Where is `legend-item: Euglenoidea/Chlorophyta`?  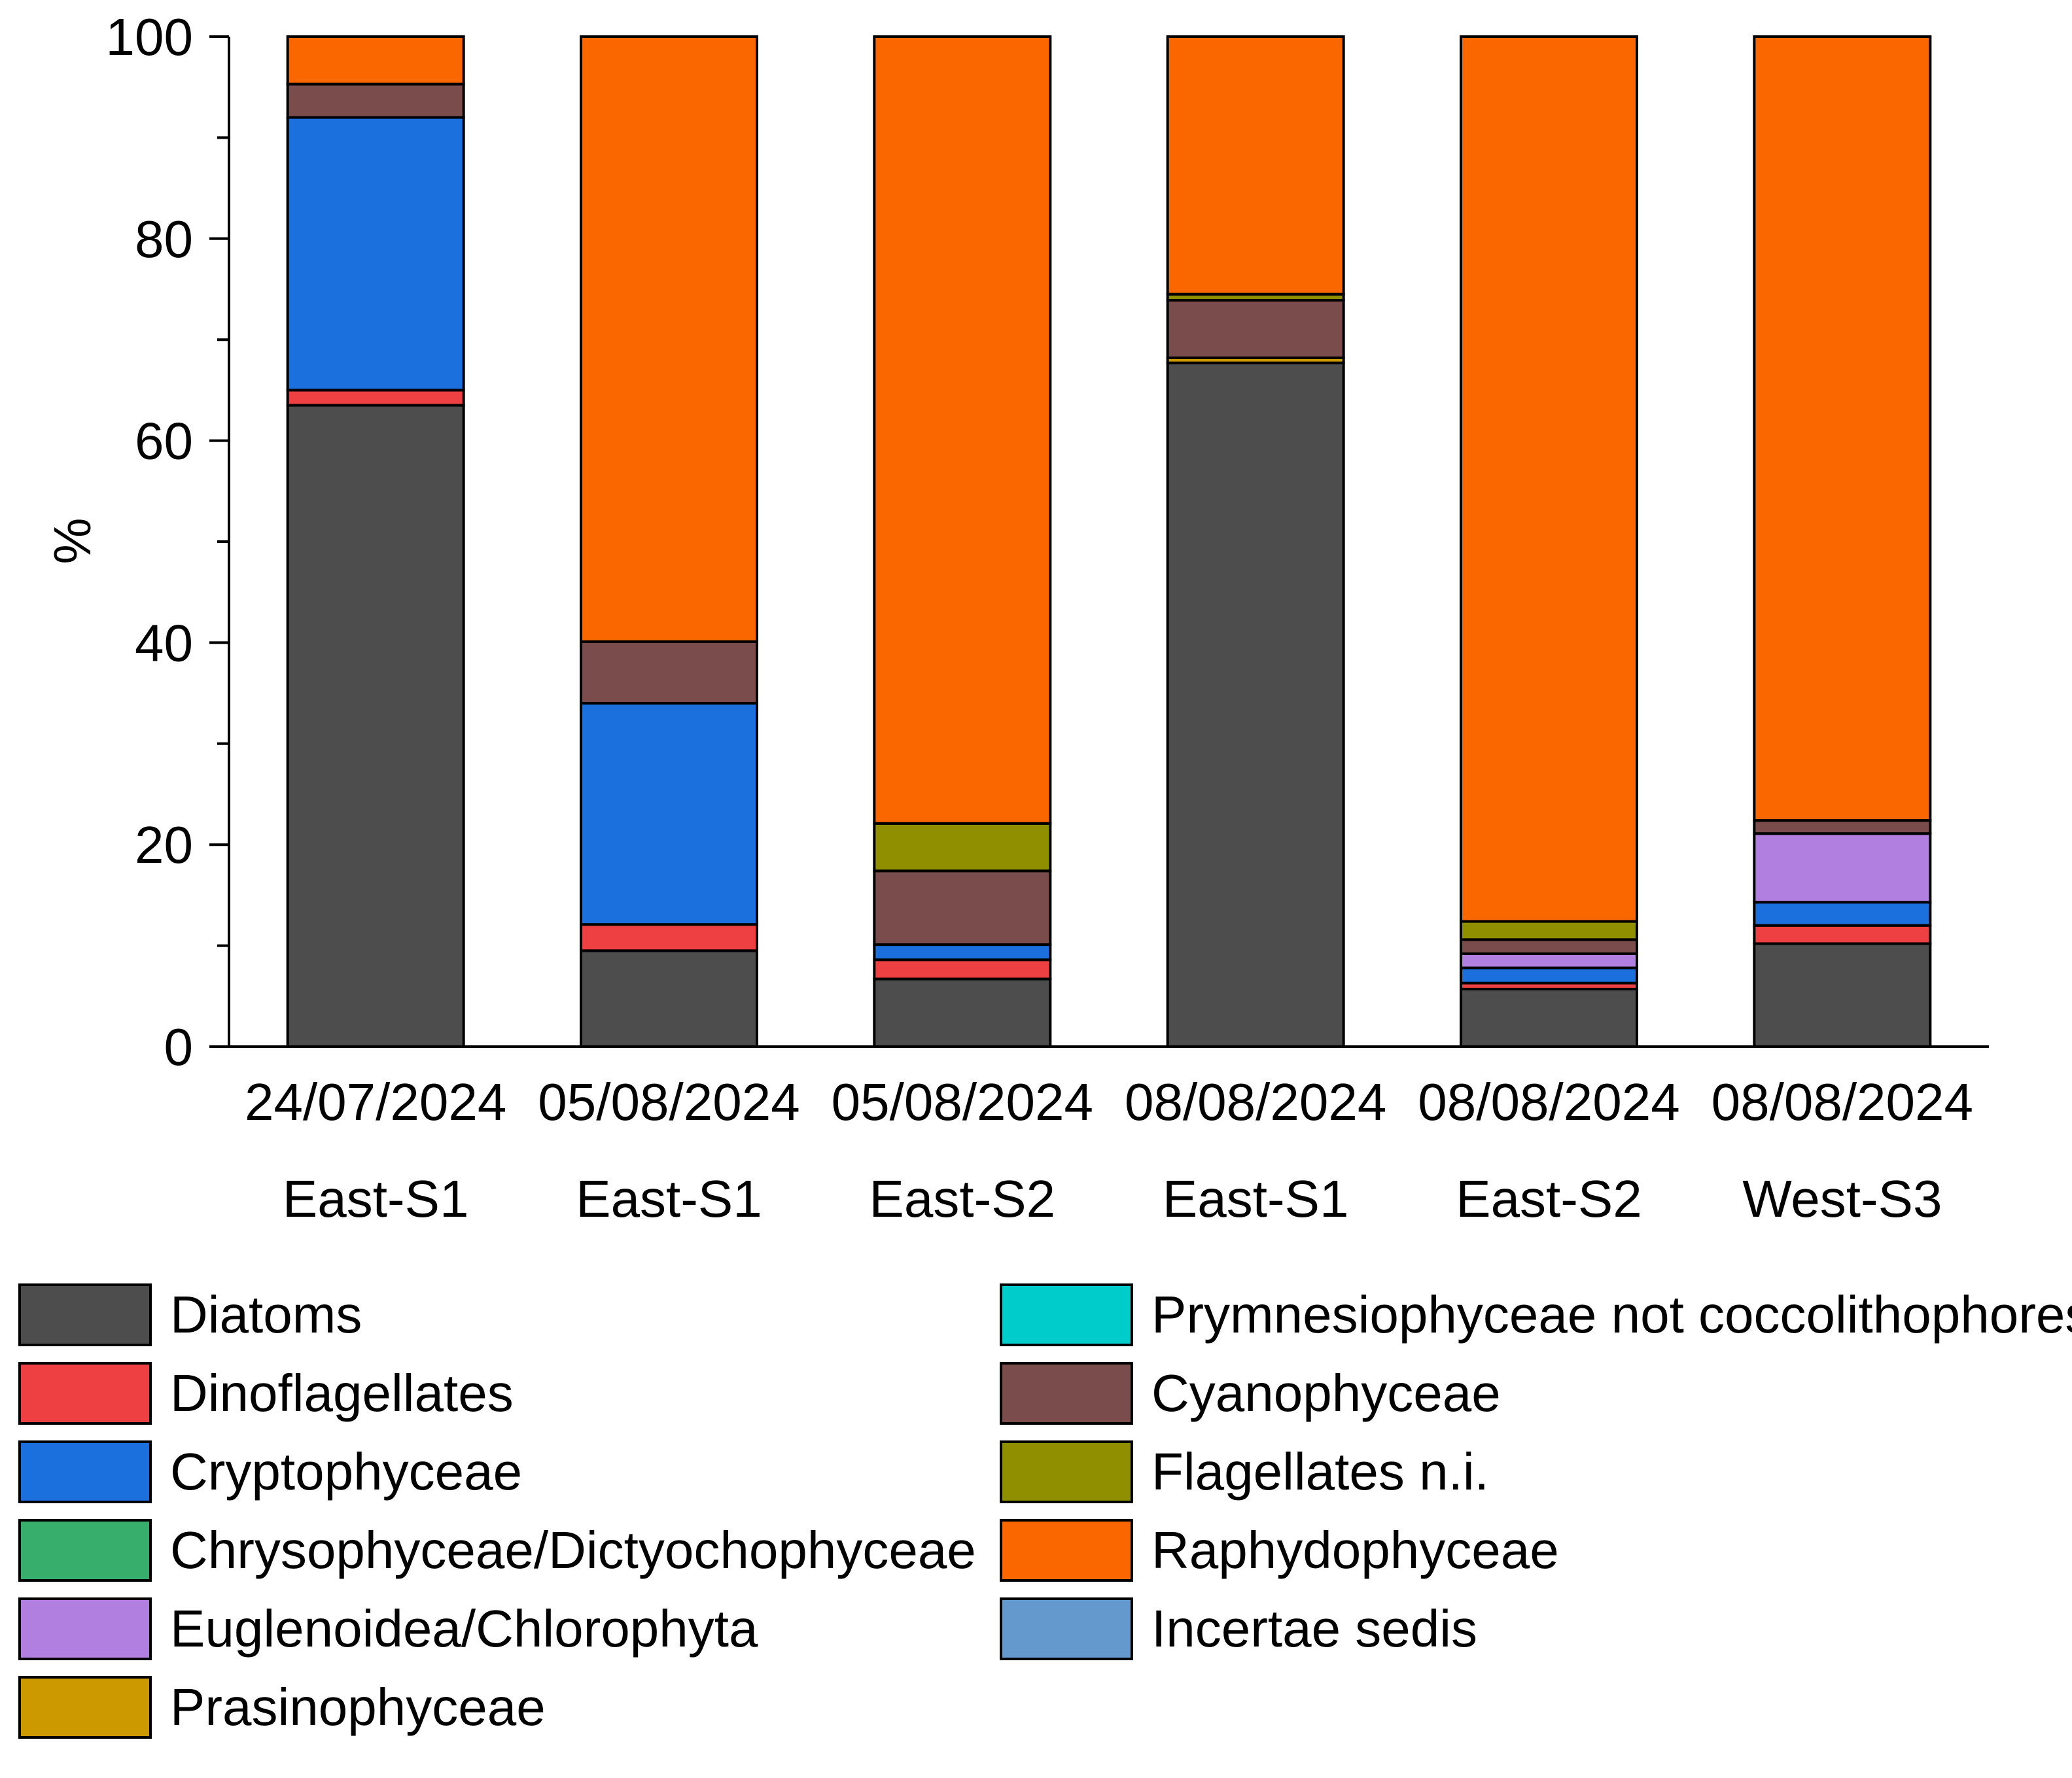
legend-item: Euglenoidea/Chlorophyta is located at coordinates (388, 1629).